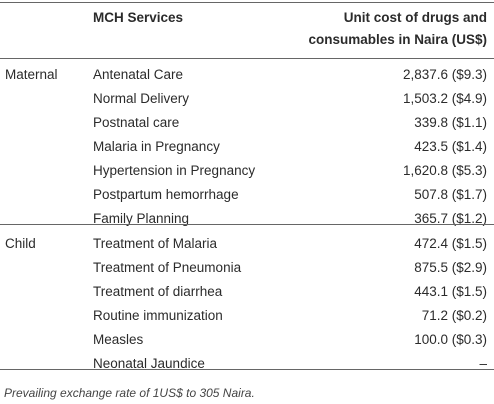 The width and height of the screenshot is (494, 404). I want to click on service-cell: Family Planning, so click(141, 218).